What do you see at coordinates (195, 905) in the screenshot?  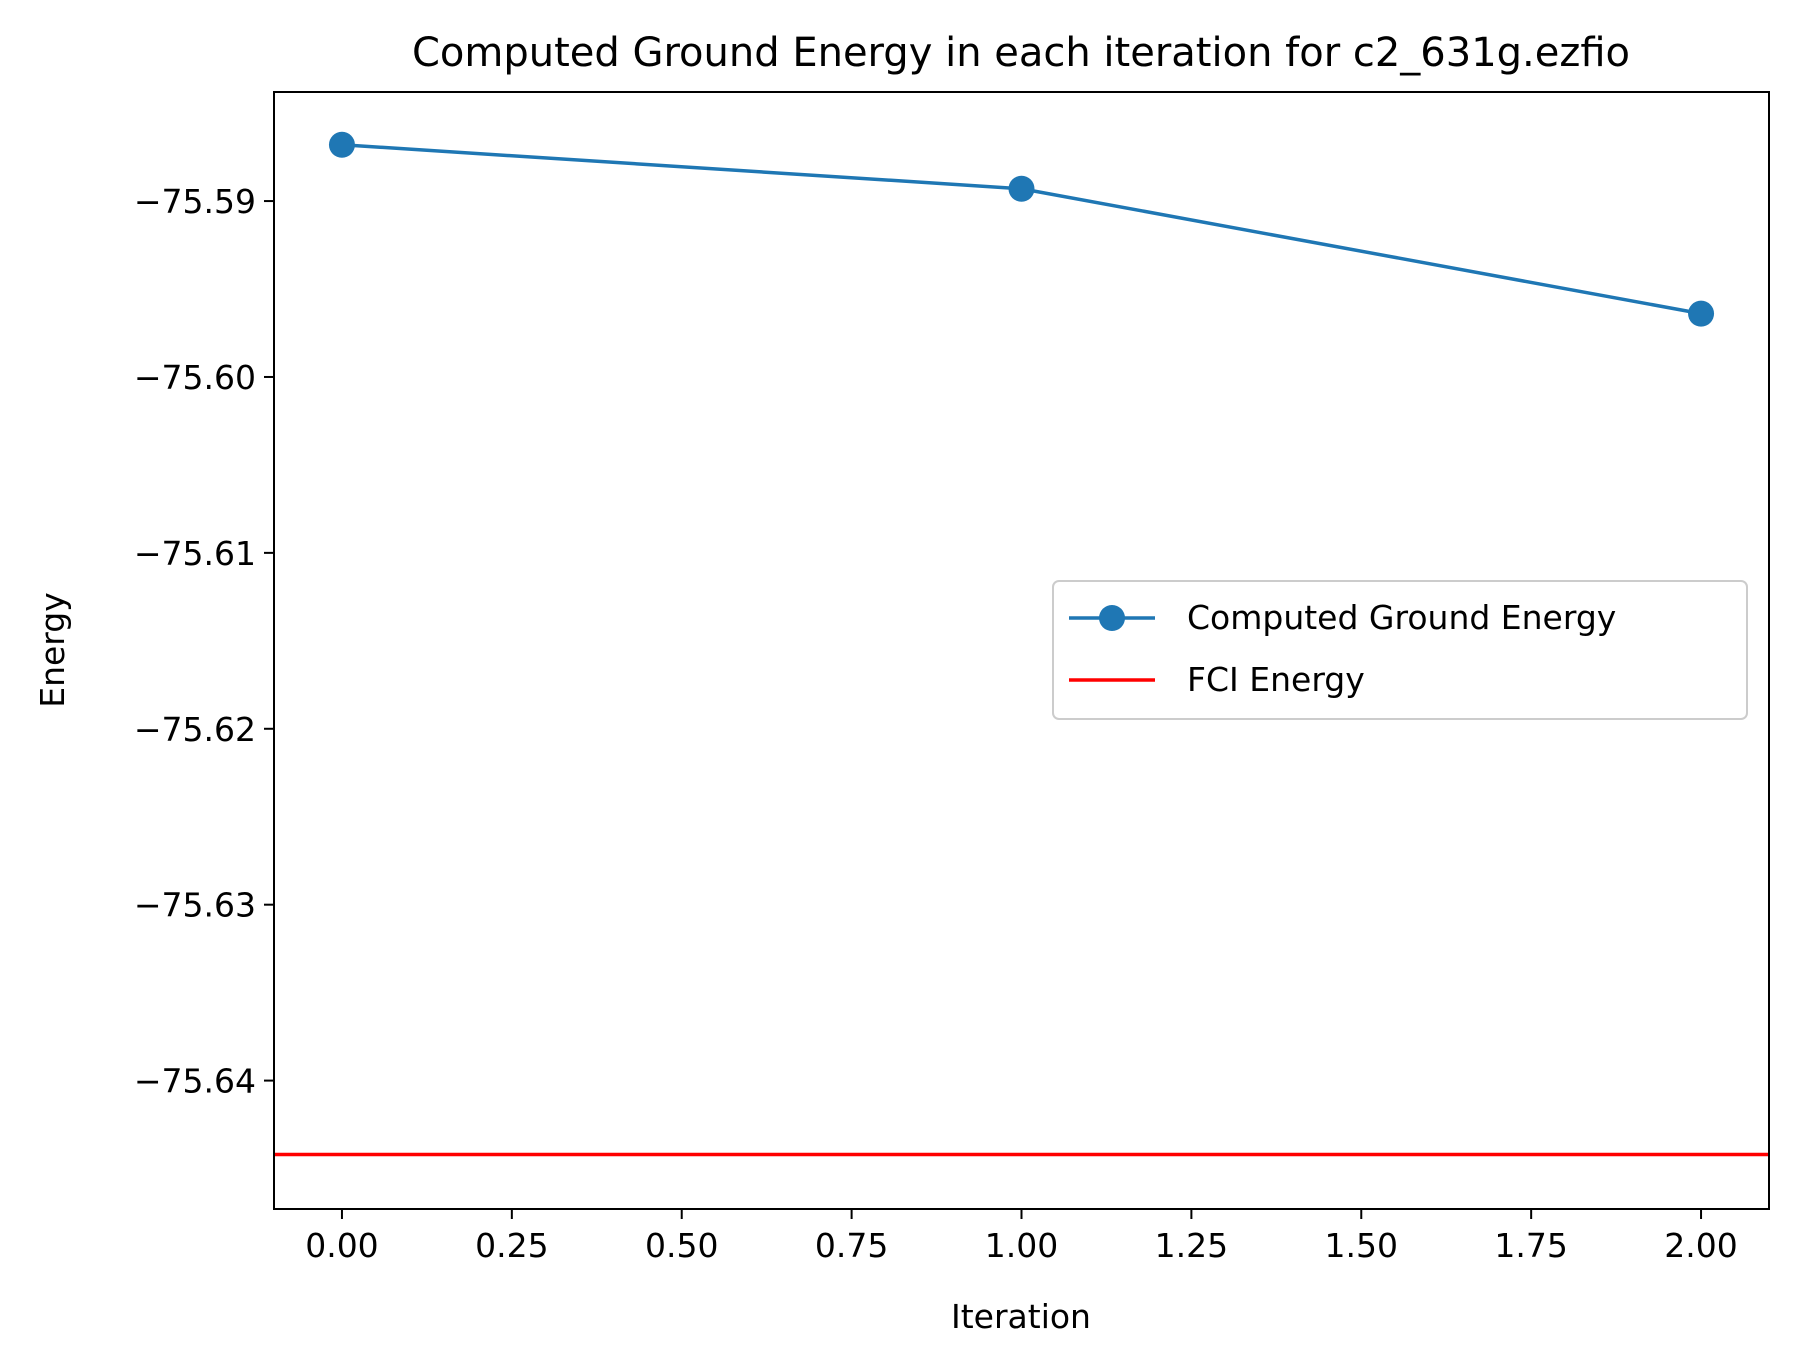 I see `y-tick-label: −75.63` at bounding box center [195, 905].